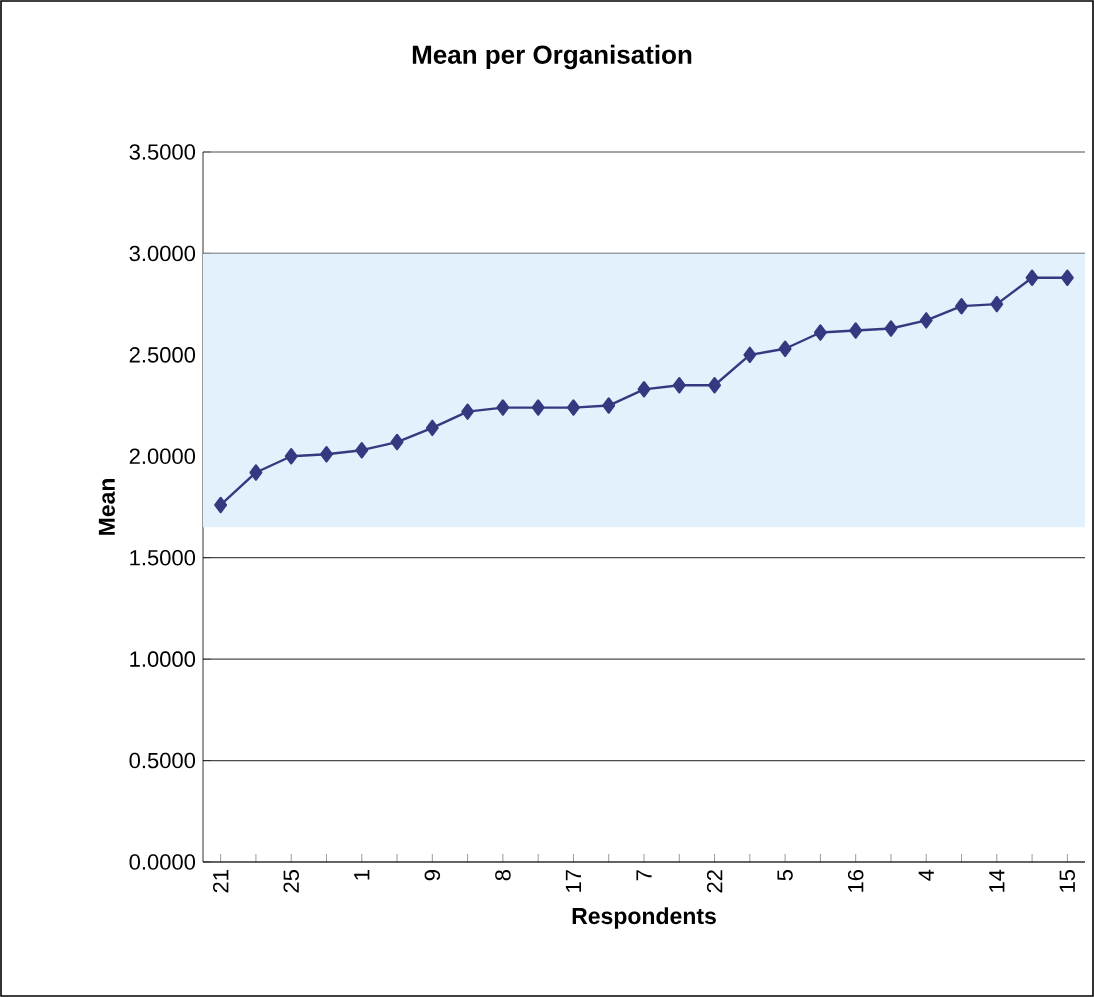  Describe the element at coordinates (163, 659) in the screenshot. I see `y-tick-label: 1.0000` at that location.